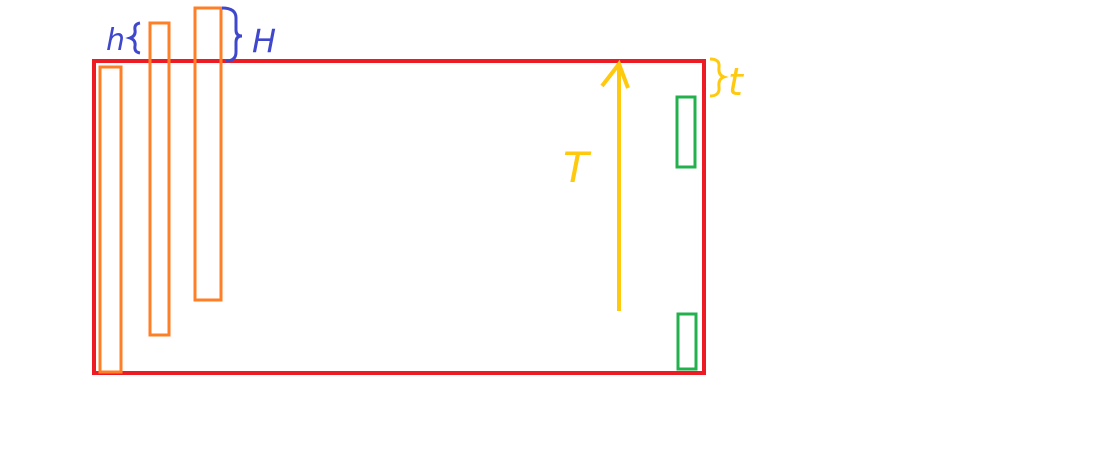 This screenshot has width=1108, height=464. Describe the element at coordinates (577, 167) in the screenshot. I see `T-label: T` at that location.